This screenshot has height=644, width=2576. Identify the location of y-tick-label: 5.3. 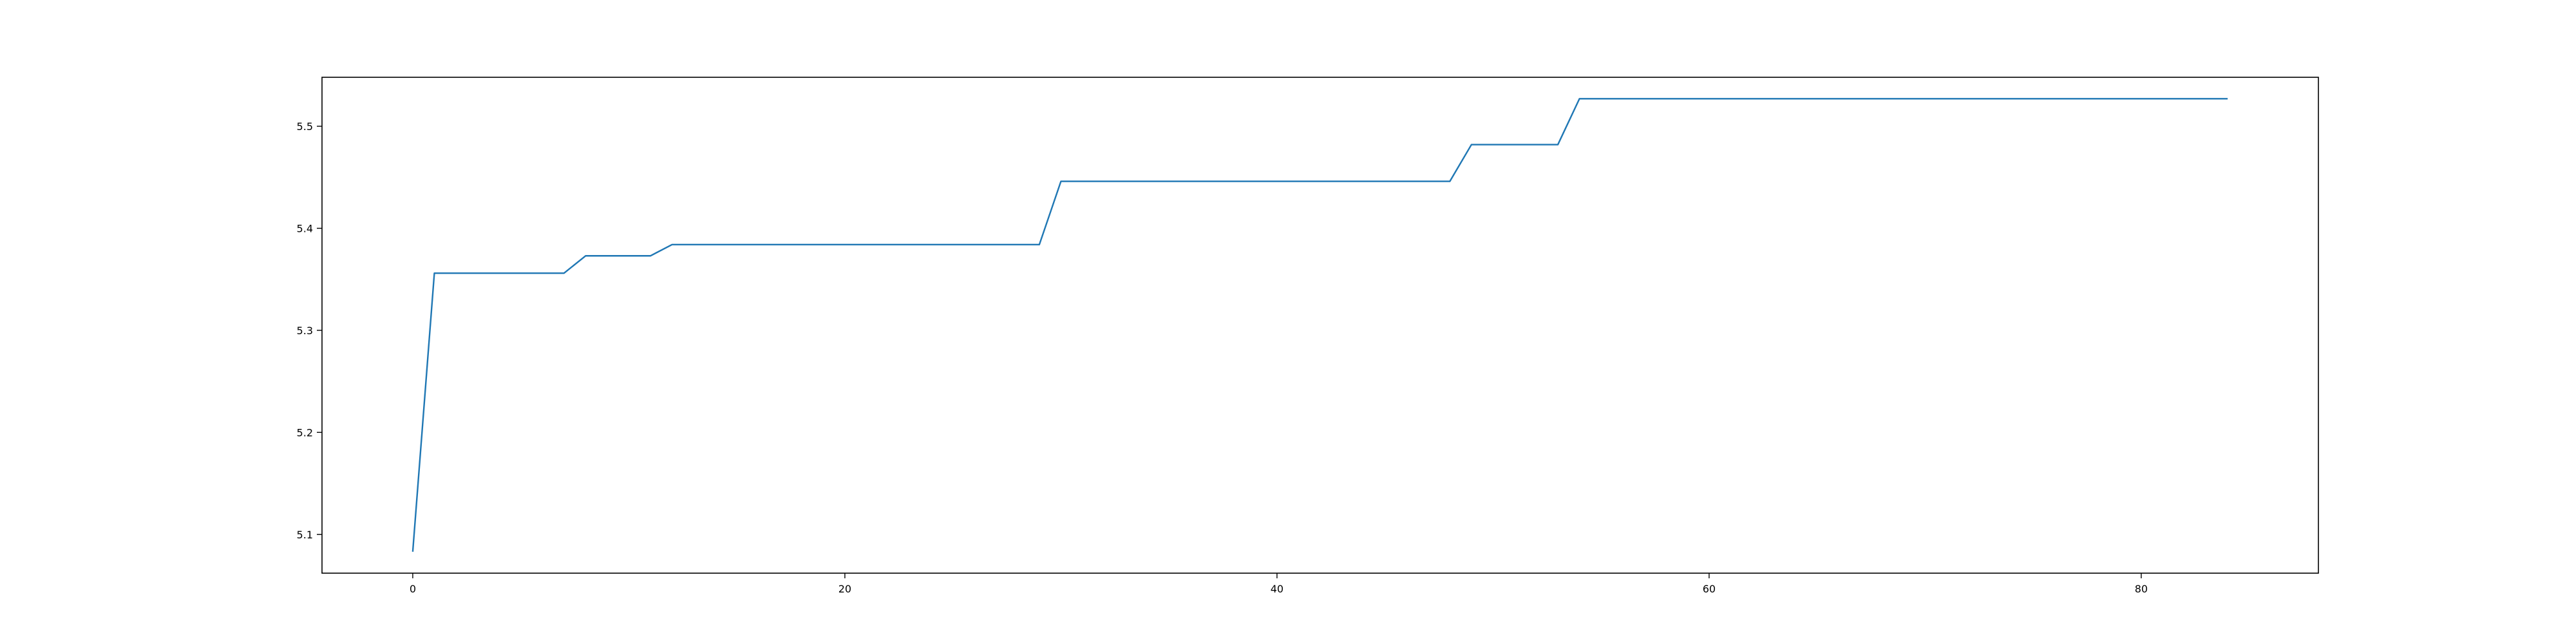
(305, 331).